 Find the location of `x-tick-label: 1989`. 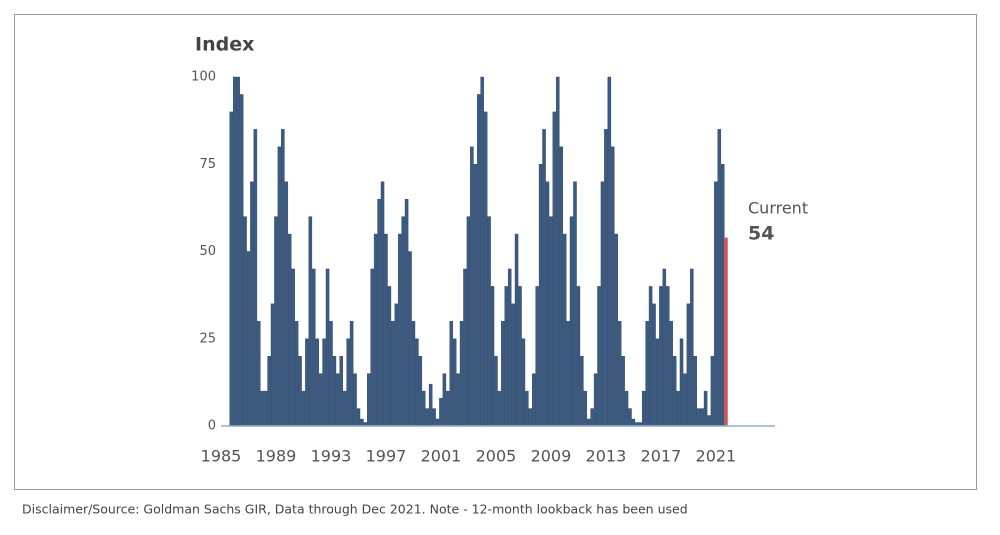

x-tick-label: 1989 is located at coordinates (276, 456).